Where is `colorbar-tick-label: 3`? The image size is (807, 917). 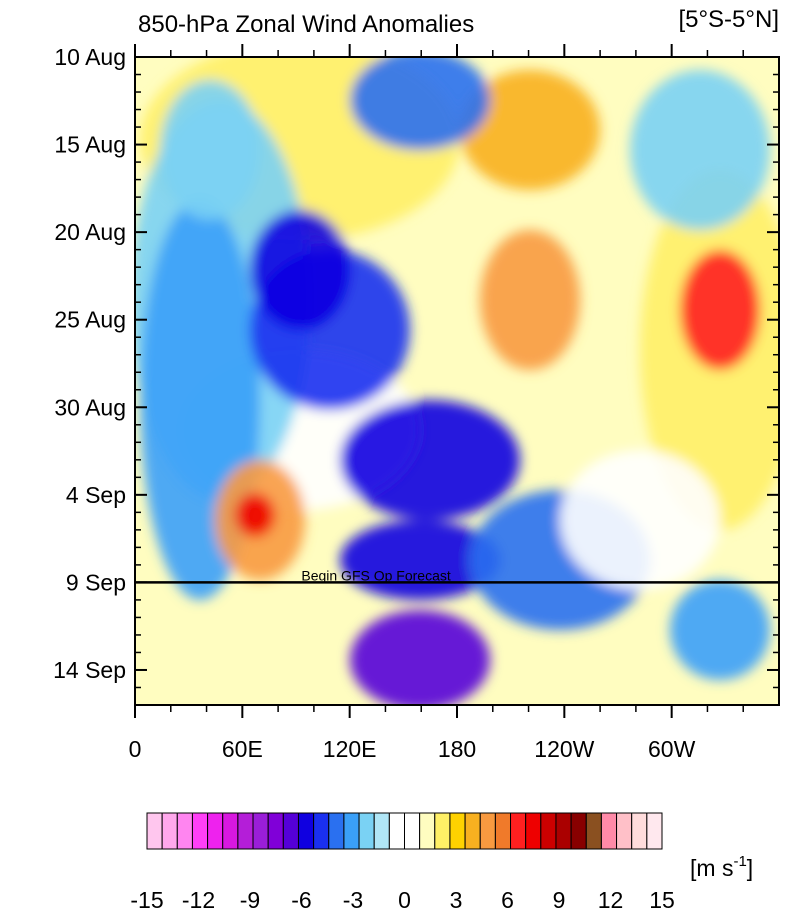 colorbar-tick-label: 3 is located at coordinates (456, 900).